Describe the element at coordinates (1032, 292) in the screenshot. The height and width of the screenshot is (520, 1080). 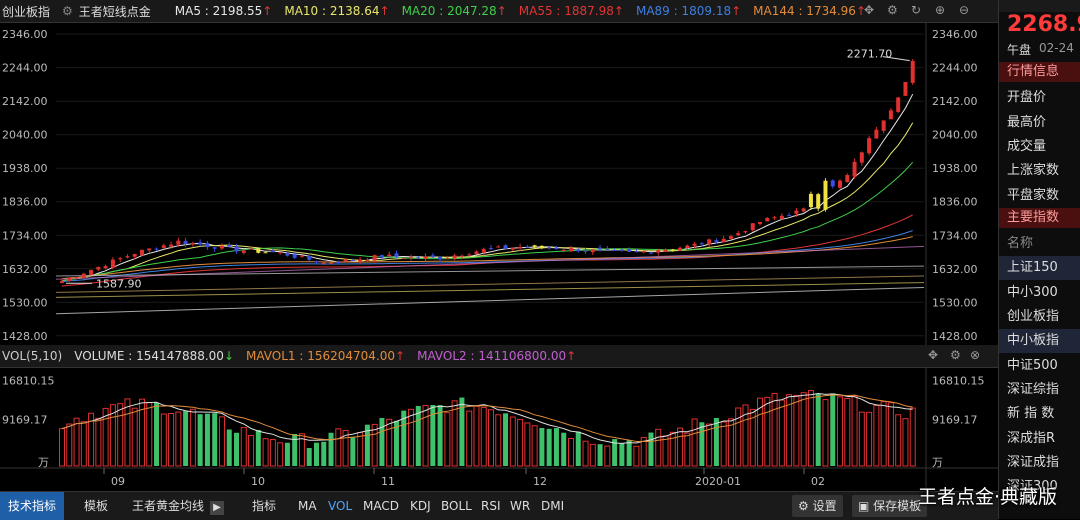
I see `sidebar-item: 中小300` at that location.